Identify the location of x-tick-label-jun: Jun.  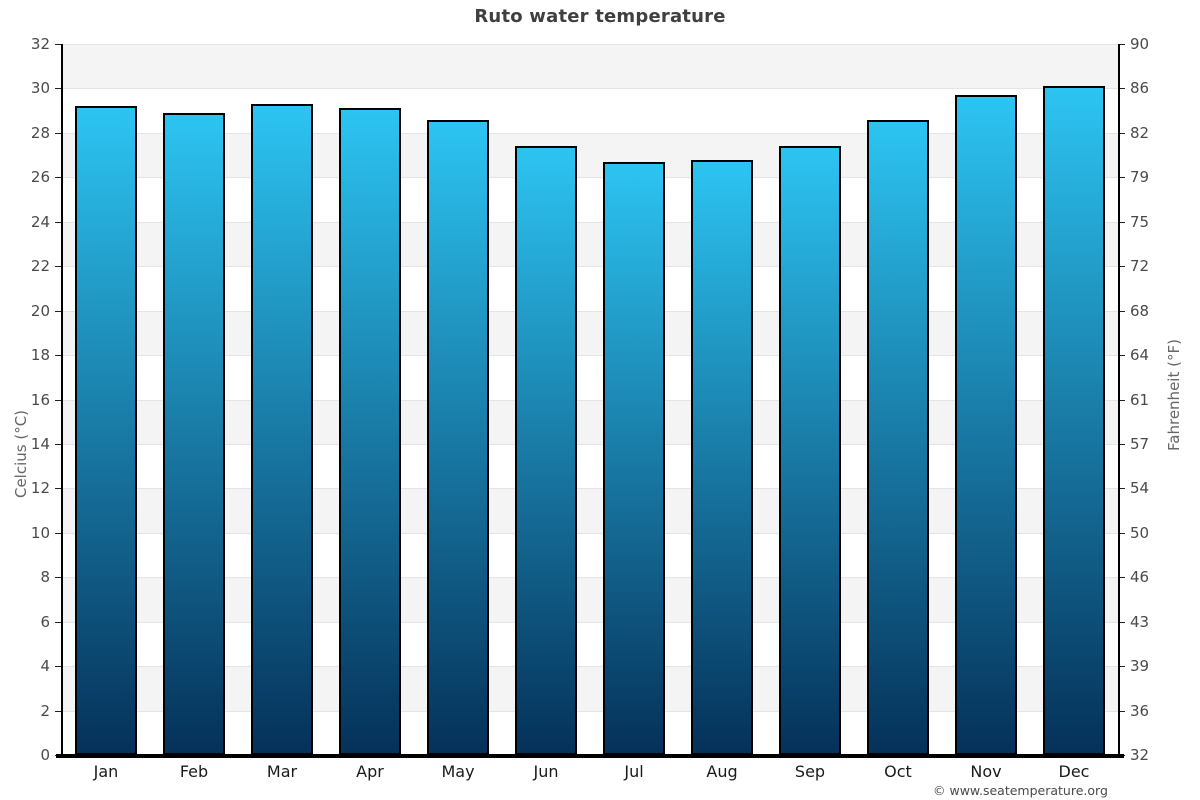
(546, 771).